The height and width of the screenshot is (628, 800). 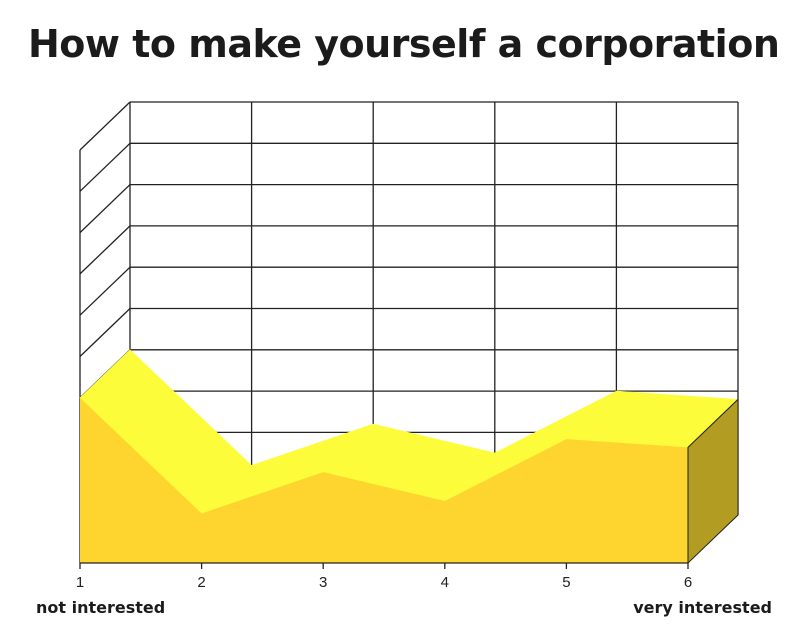 I want to click on low-end-label: not interested, so click(x=101, y=607).